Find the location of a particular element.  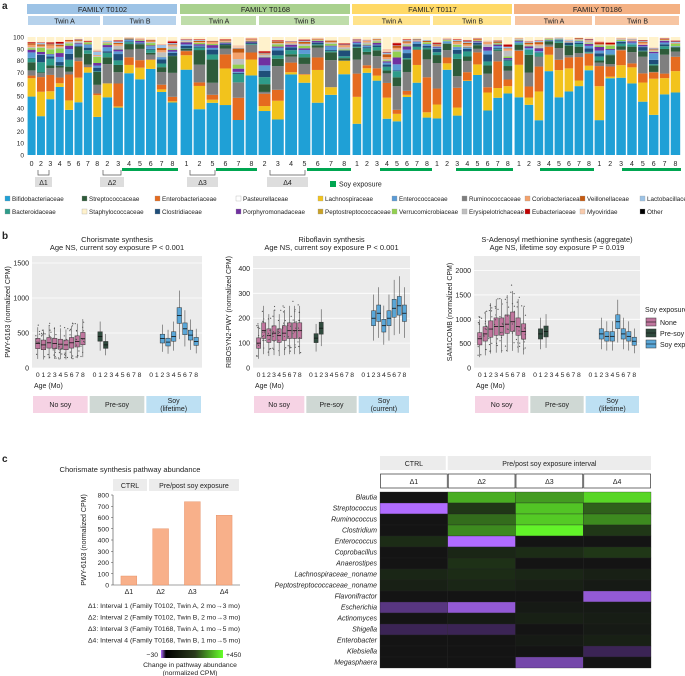

interval-box is located at coordinates (287, 182).